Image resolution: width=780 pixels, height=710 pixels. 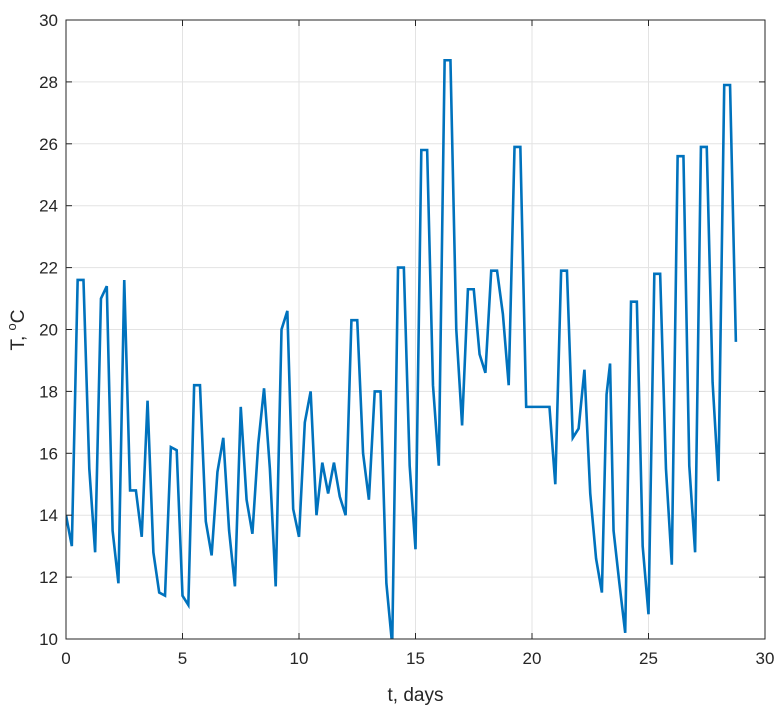 I want to click on y-tick-label: 26, so click(x=48, y=144).